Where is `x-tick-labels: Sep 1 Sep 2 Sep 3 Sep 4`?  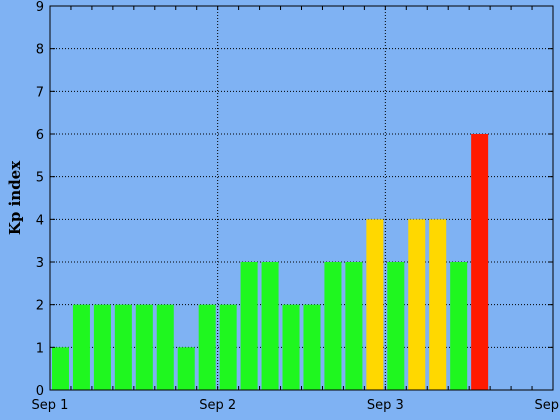 x-tick-labels: Sep 1 Sep 2 Sep 3 Sep 4 is located at coordinates (296, 405).